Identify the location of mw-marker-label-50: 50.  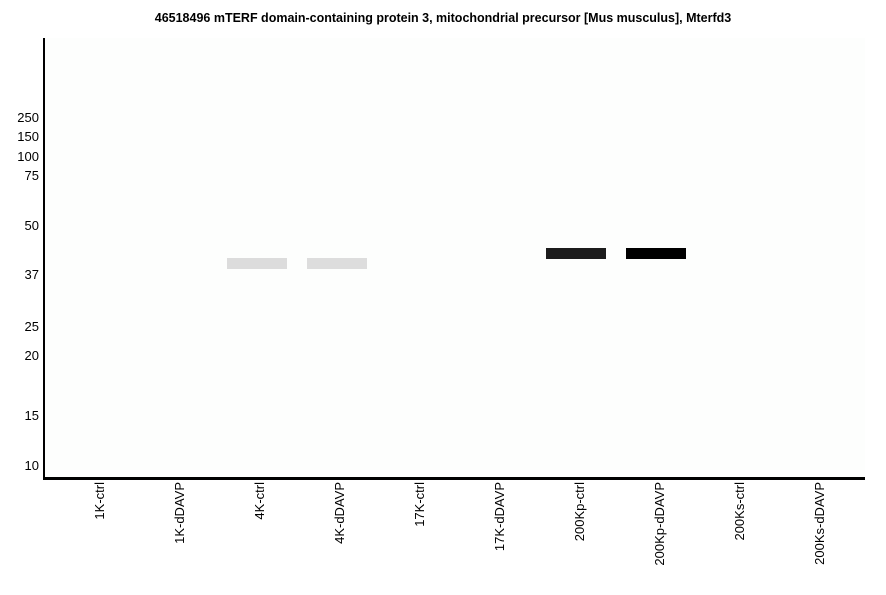
(31, 225).